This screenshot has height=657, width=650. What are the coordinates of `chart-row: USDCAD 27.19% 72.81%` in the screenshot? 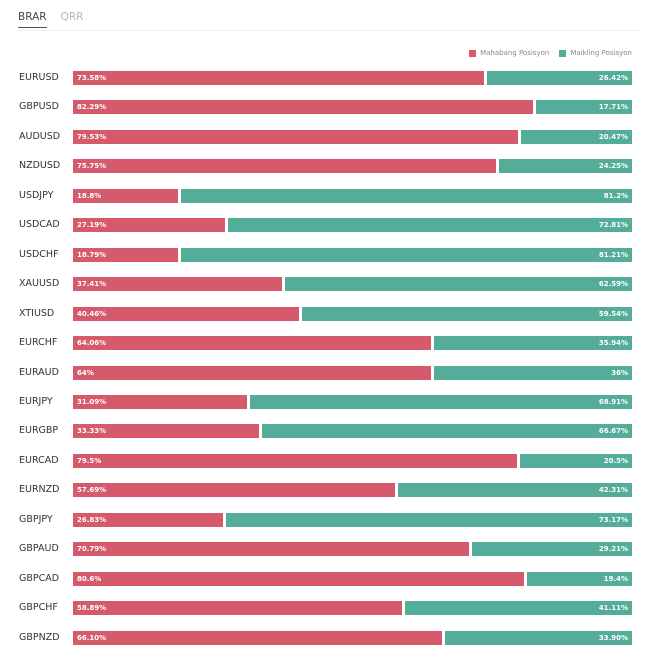 It's located at (325, 225).